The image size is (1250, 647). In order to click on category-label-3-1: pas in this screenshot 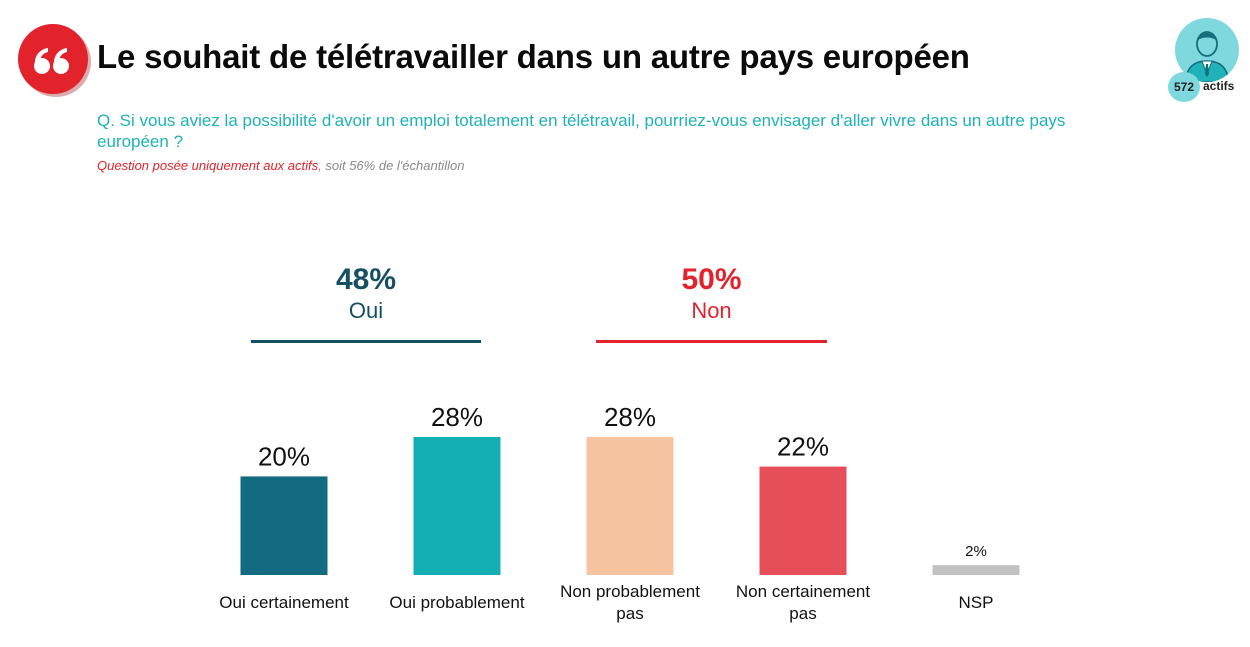, I will do `click(802, 613)`.